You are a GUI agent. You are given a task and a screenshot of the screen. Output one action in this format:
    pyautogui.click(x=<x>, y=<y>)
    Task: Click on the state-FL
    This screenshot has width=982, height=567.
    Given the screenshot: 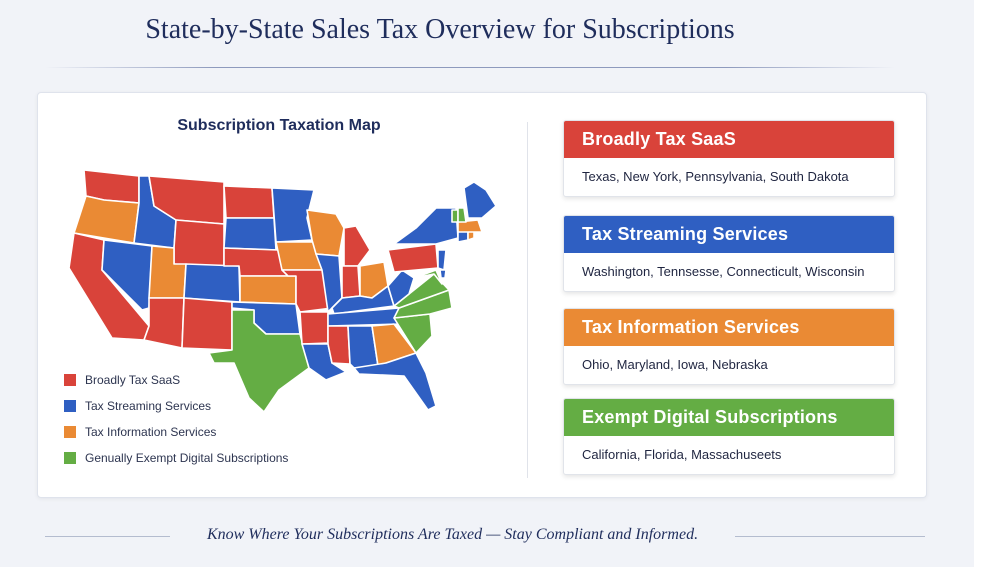 What is the action you would take?
    pyautogui.click(x=395, y=381)
    